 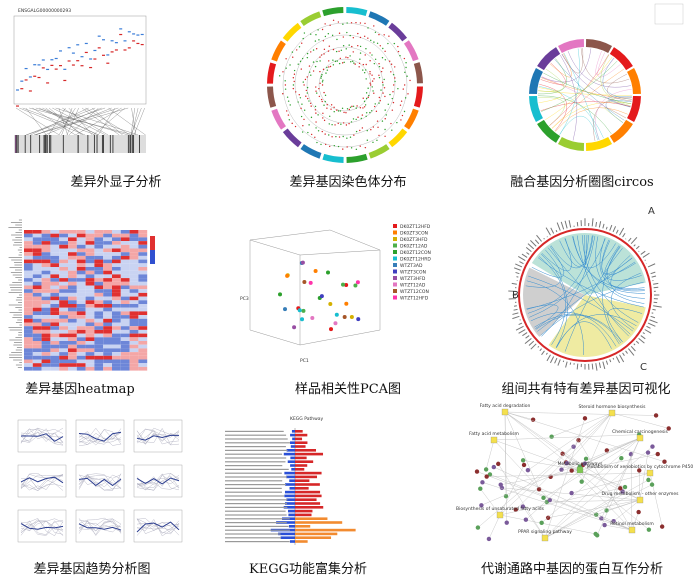 I want to click on up-bar, so click(x=311, y=518).